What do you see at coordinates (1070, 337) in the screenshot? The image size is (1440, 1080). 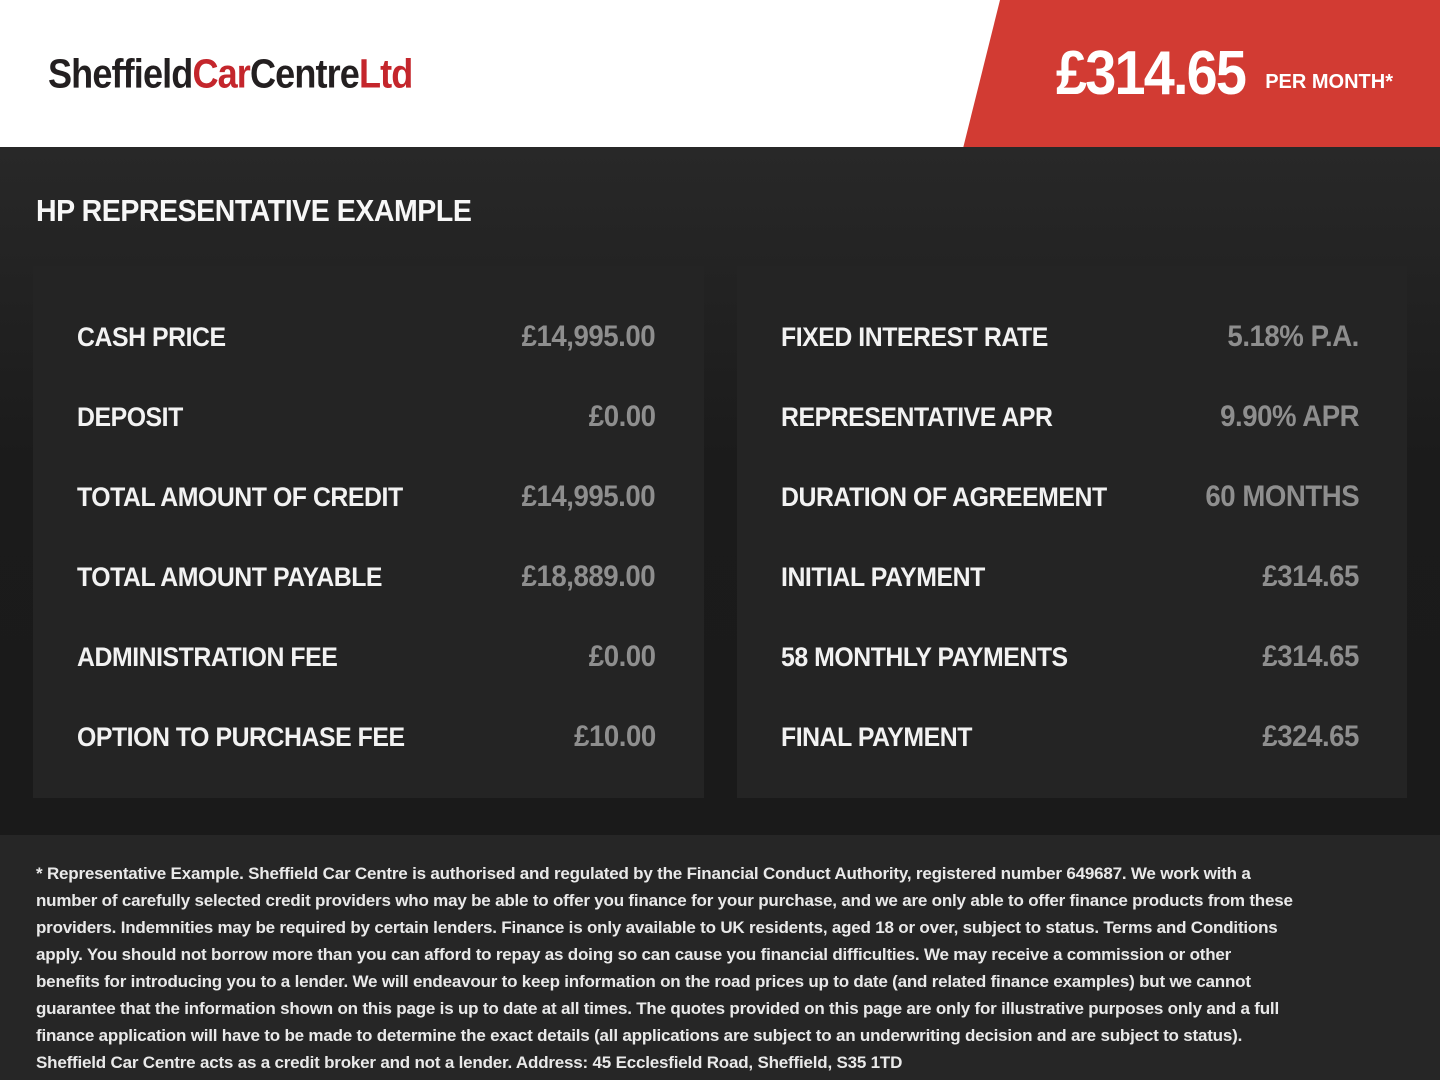 I see `finance-row: FIXED INTEREST RATE 5.18% P.A.` at bounding box center [1070, 337].